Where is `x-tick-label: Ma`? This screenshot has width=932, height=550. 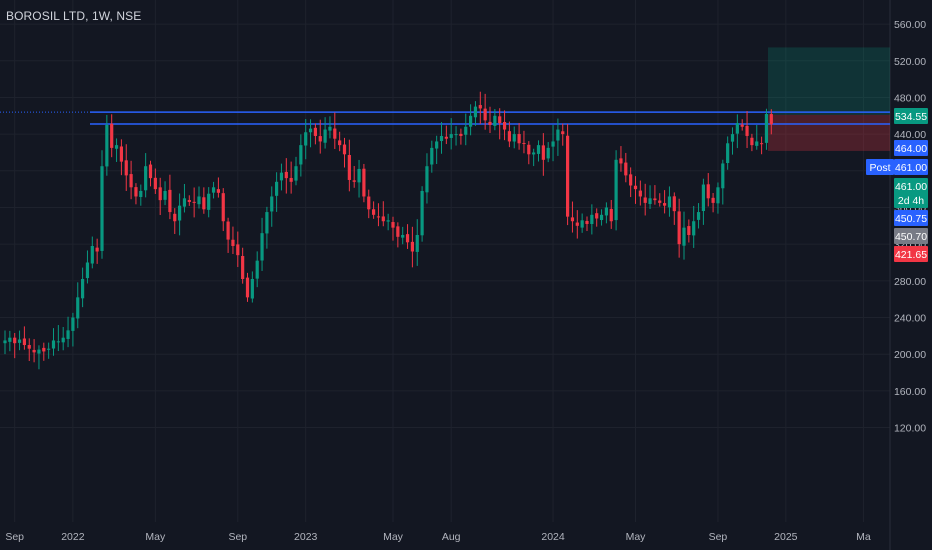
x-tick-label: Ma is located at coordinates (863, 537).